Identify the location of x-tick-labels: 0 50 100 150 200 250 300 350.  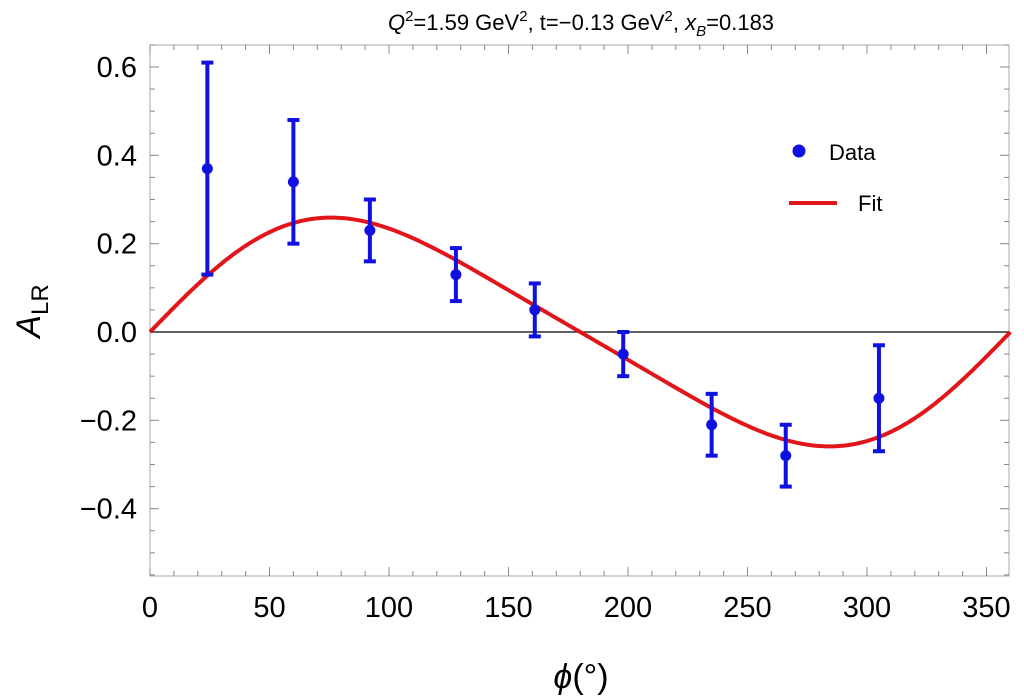
(576, 608).